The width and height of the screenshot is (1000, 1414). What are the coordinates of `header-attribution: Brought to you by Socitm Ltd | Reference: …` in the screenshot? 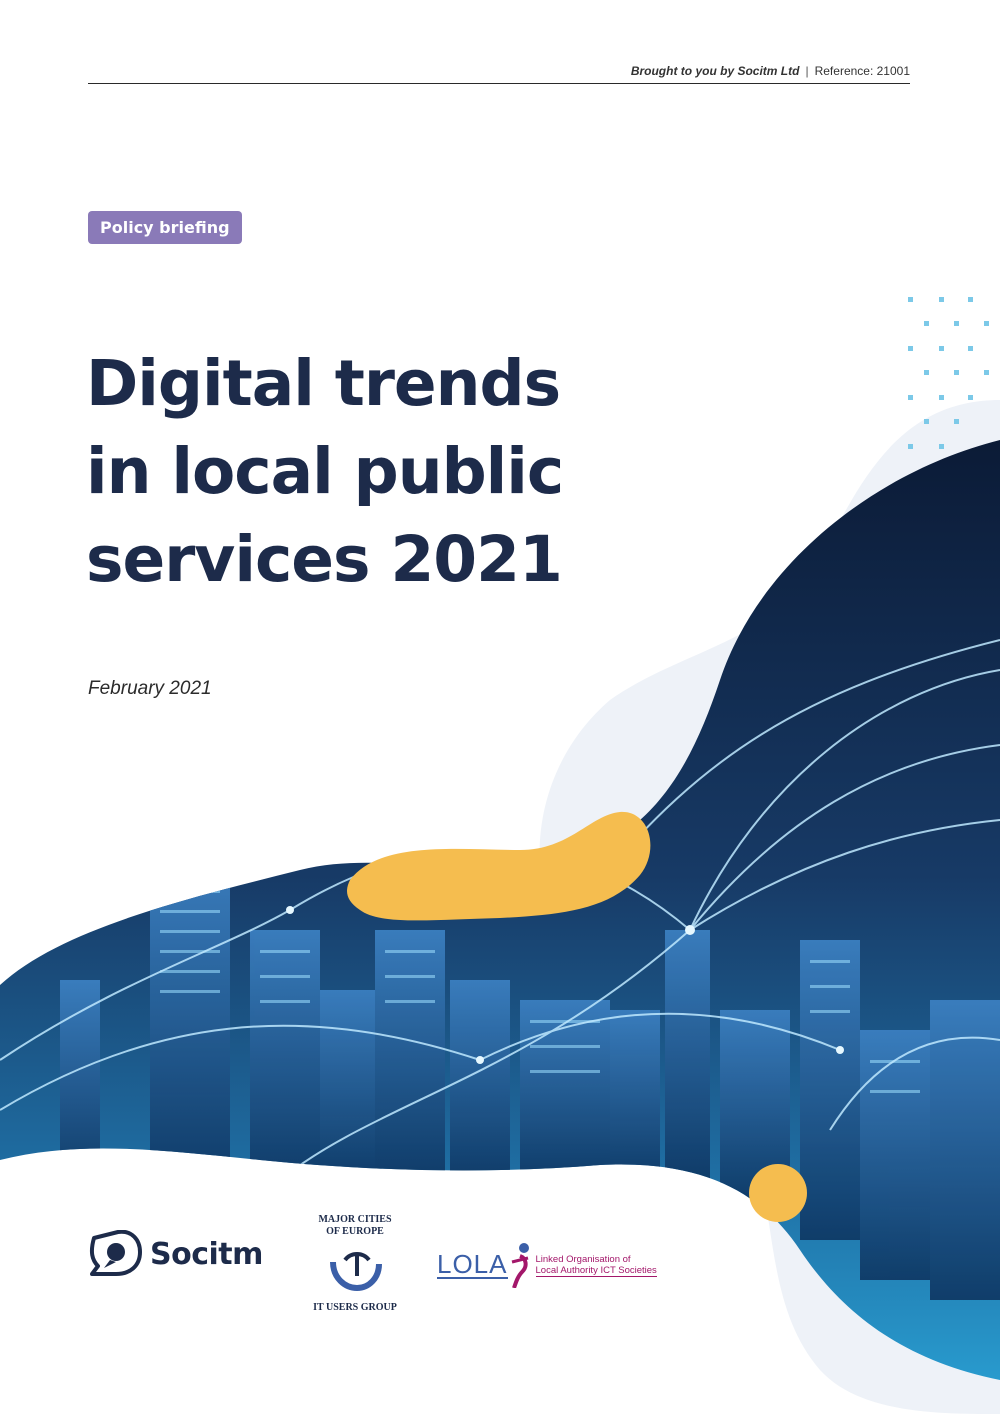 It's located at (770, 71).